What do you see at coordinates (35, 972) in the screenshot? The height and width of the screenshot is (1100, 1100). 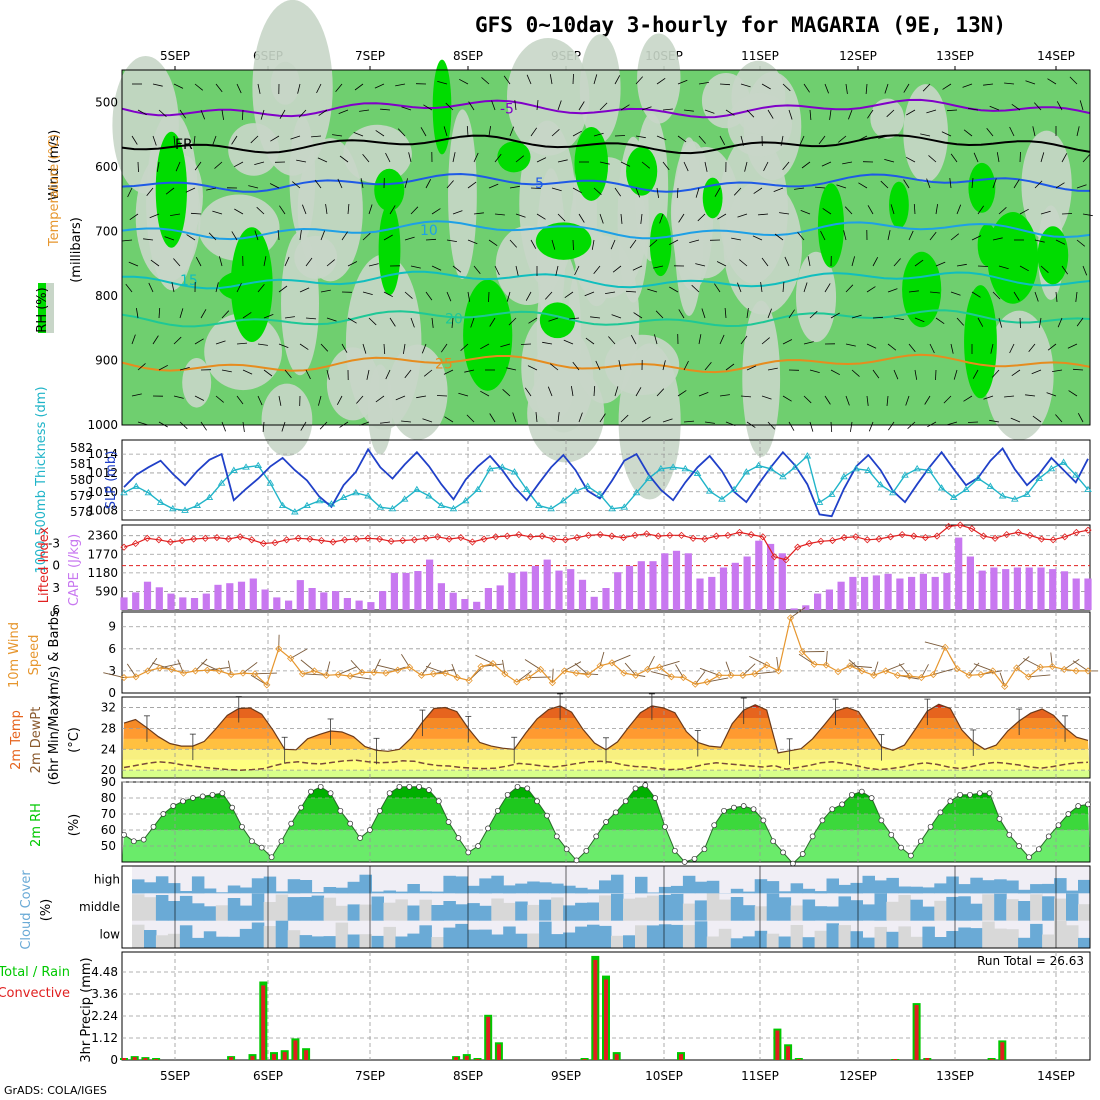 I see `precip-total-label: Total / Rain` at bounding box center [35, 972].